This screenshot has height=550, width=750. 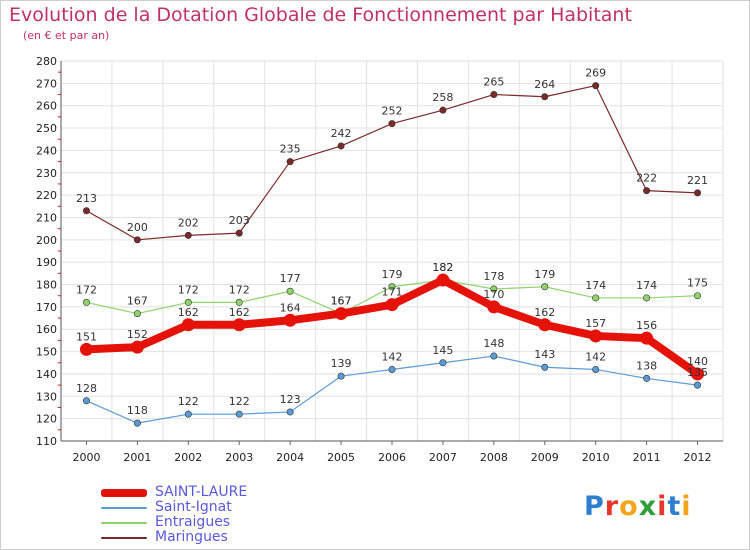 What do you see at coordinates (174, 537) in the screenshot?
I see `legend-item: Maringues` at bounding box center [174, 537].